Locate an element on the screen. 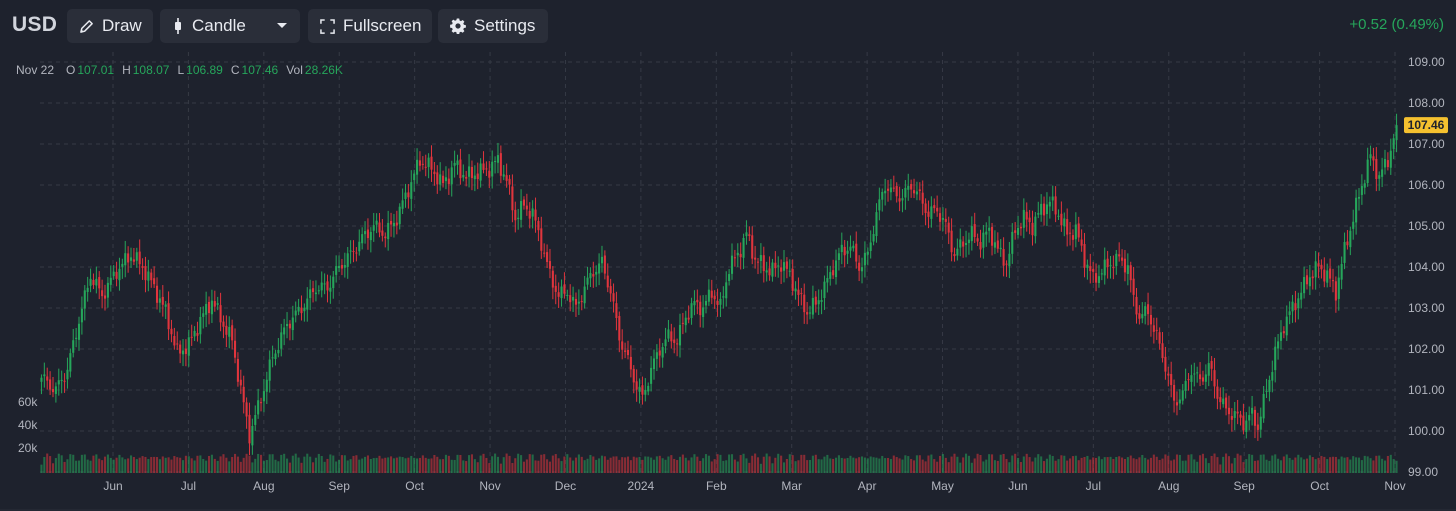 This screenshot has width=1456, height=511. fullscreen-button: Fullscreen is located at coordinates (370, 26).